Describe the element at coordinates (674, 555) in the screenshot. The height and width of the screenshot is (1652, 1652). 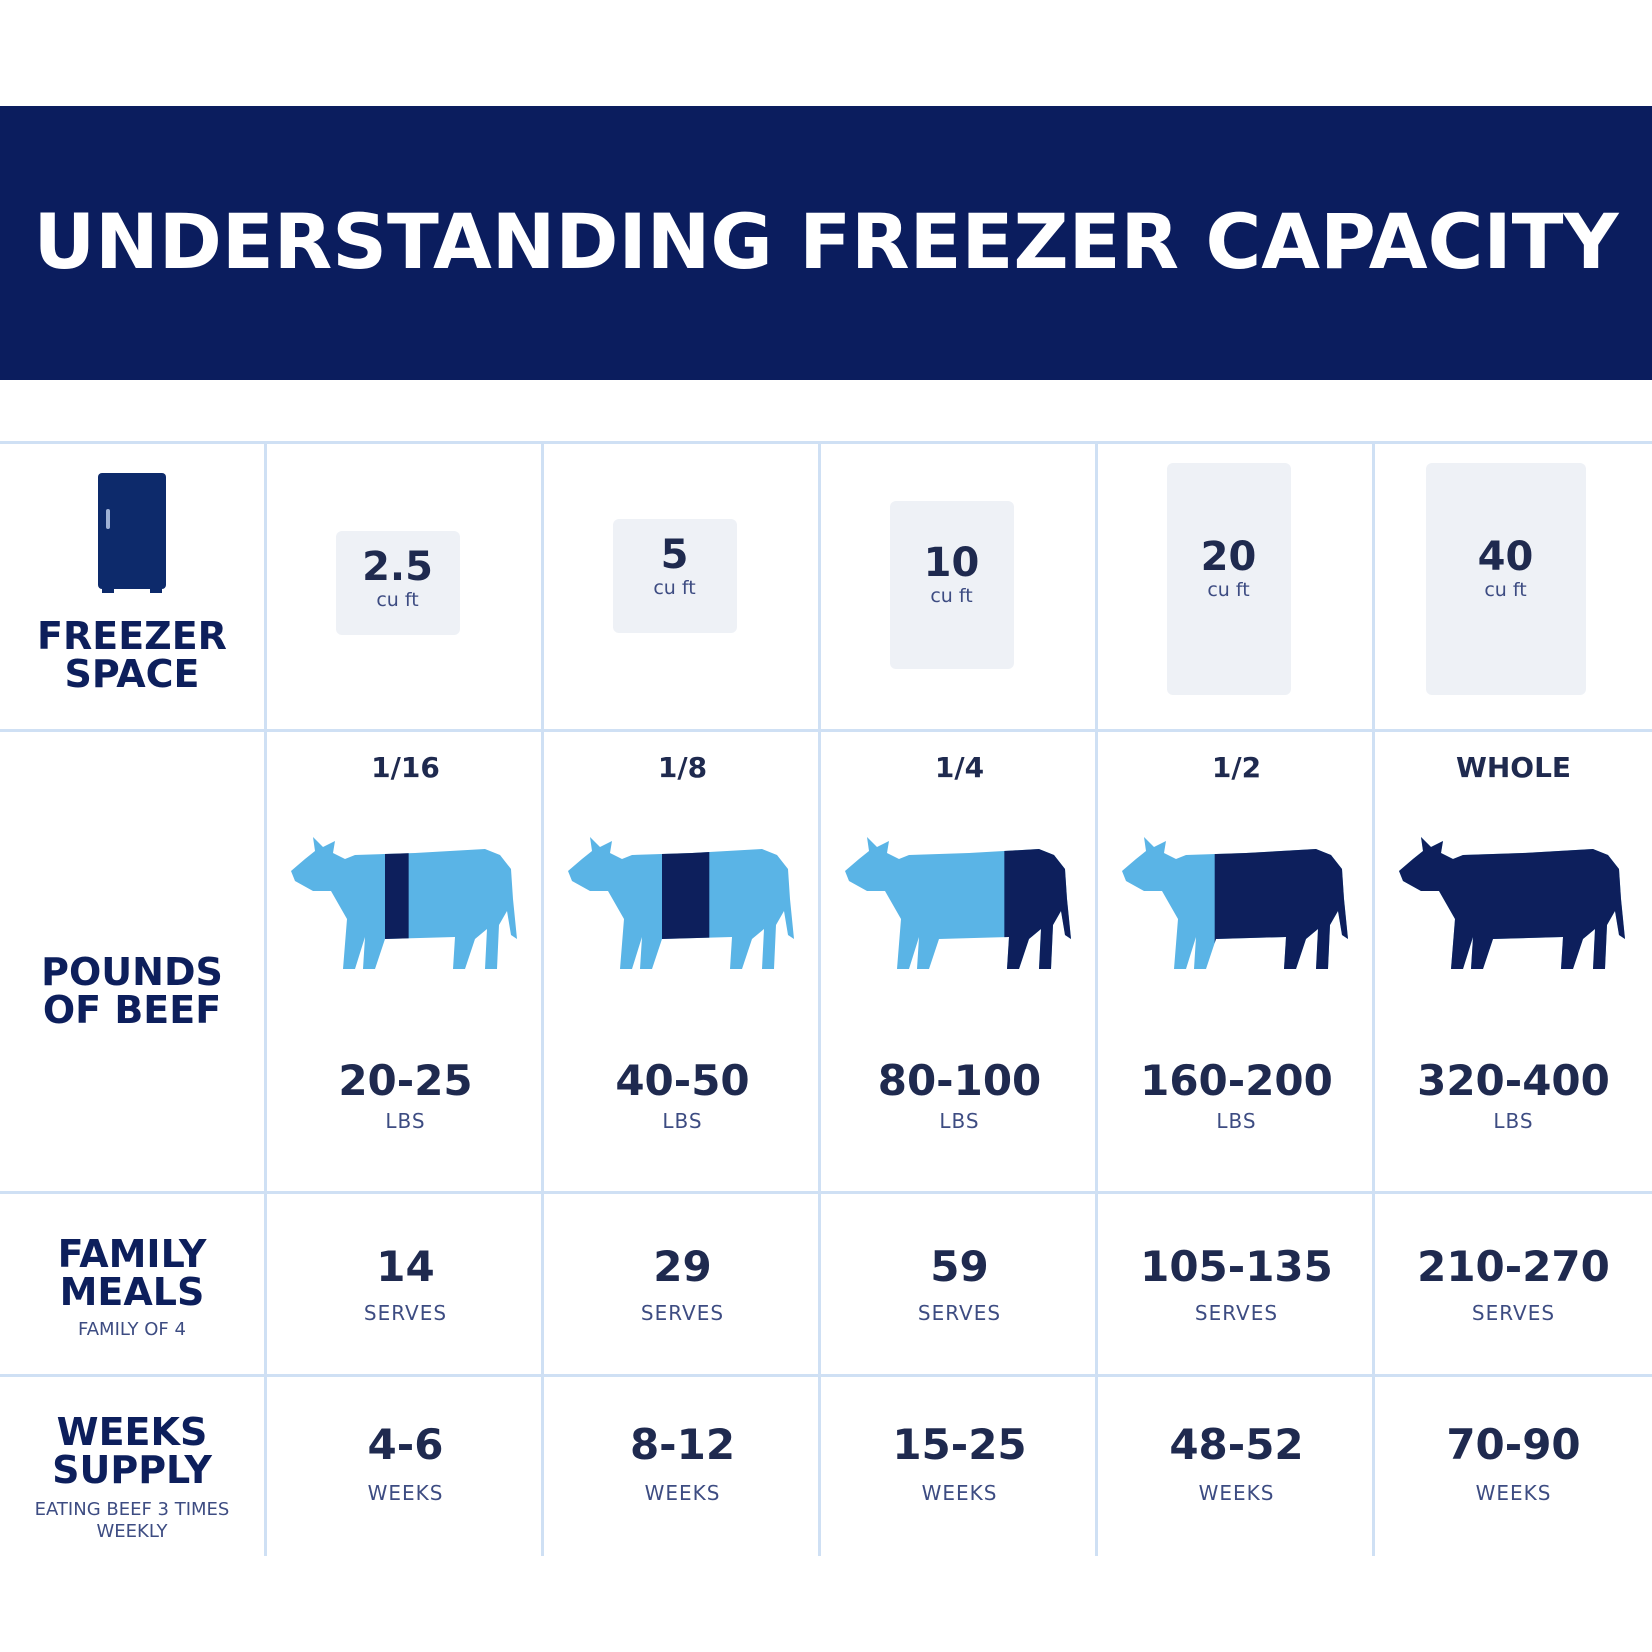
I see `freezer-cu-ft: 5` at that location.